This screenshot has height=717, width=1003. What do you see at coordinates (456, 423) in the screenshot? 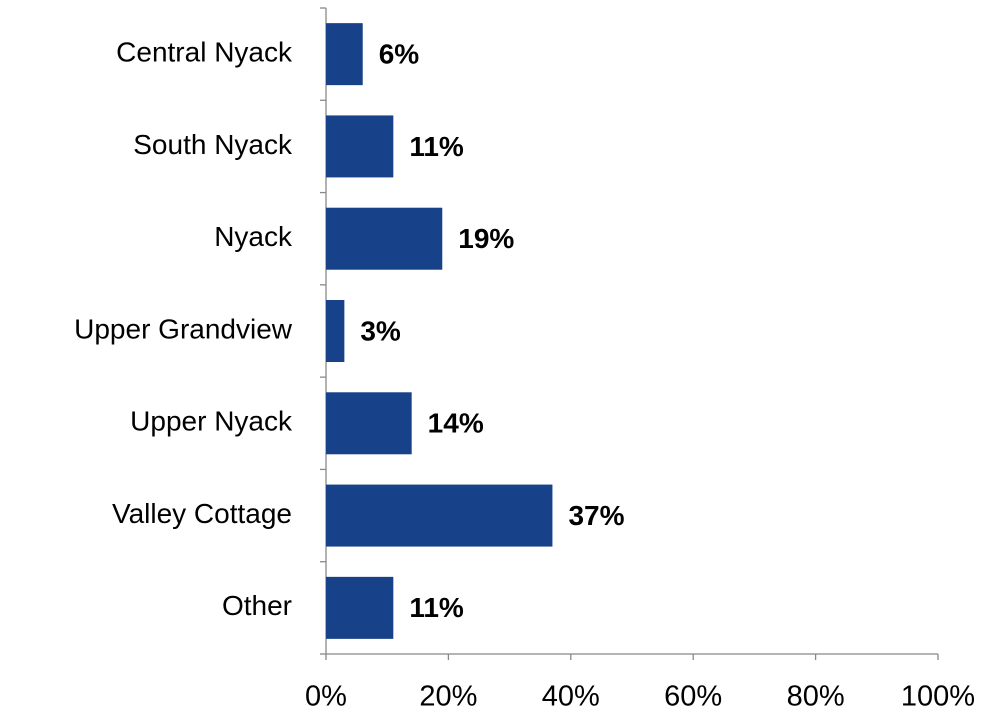
I see `data-label: 14%` at bounding box center [456, 423].